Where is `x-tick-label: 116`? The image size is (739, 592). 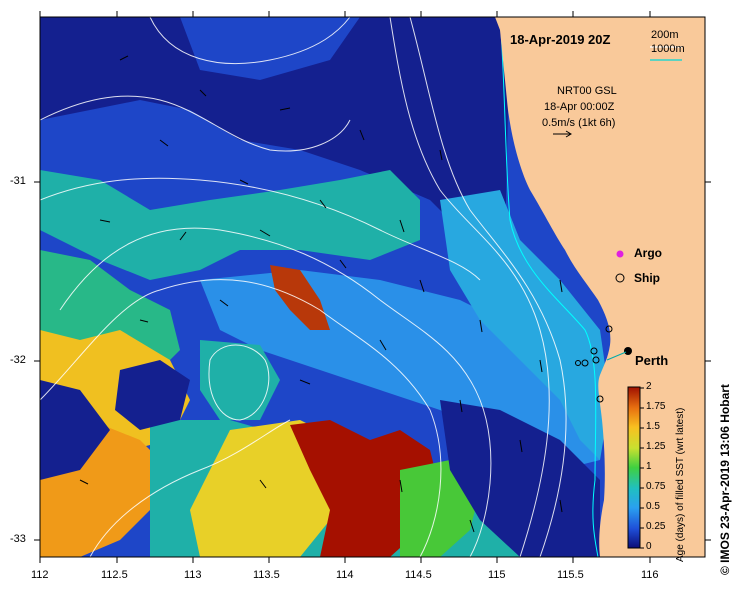 x-tick-label: 116 is located at coordinates (650, 575).